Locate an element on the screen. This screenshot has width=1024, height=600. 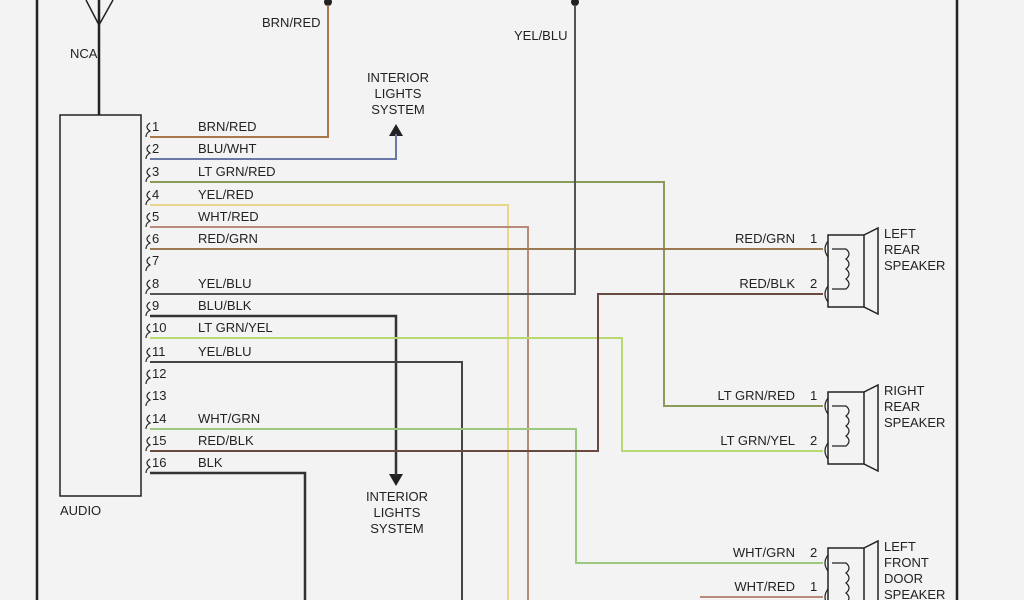
pin-wire-label: WHT/GRN is located at coordinates (229, 418).